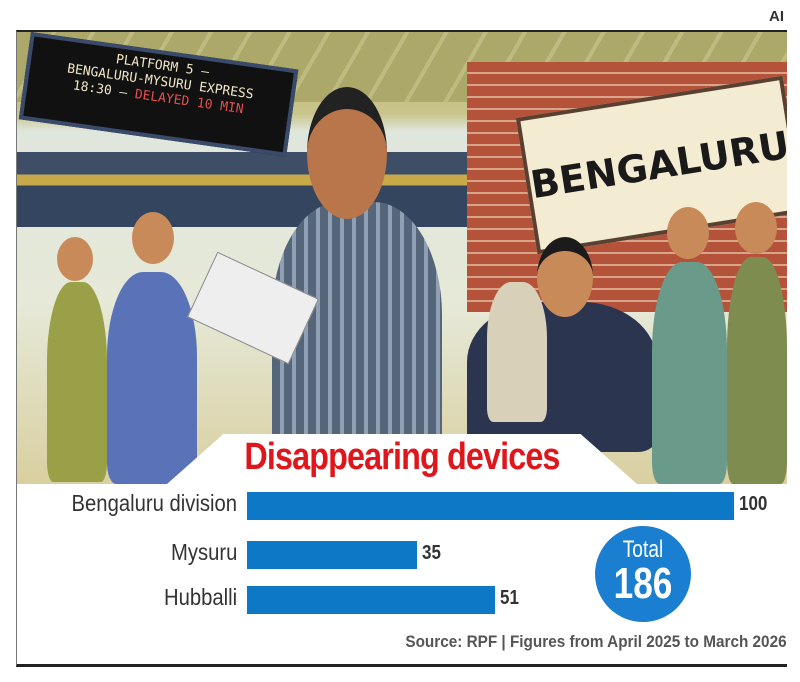  Describe the element at coordinates (252, 189) in the screenshot. I see `train` at that location.